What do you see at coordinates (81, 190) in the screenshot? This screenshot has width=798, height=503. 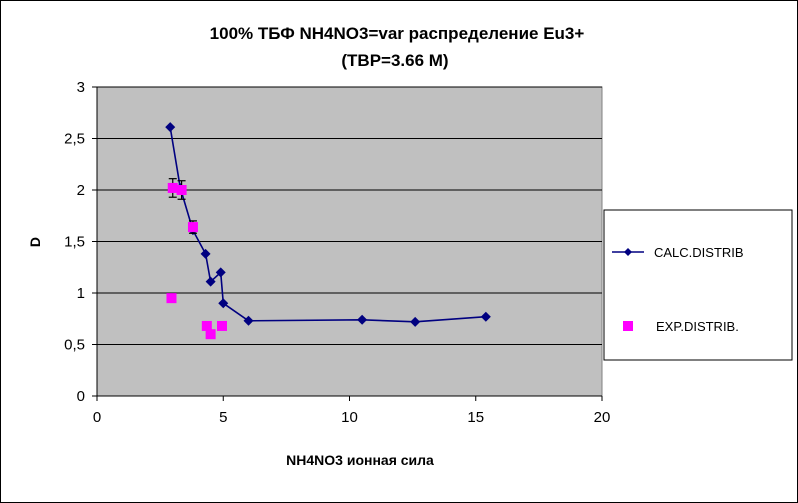 I see `y-tick-label: 2` at bounding box center [81, 190].